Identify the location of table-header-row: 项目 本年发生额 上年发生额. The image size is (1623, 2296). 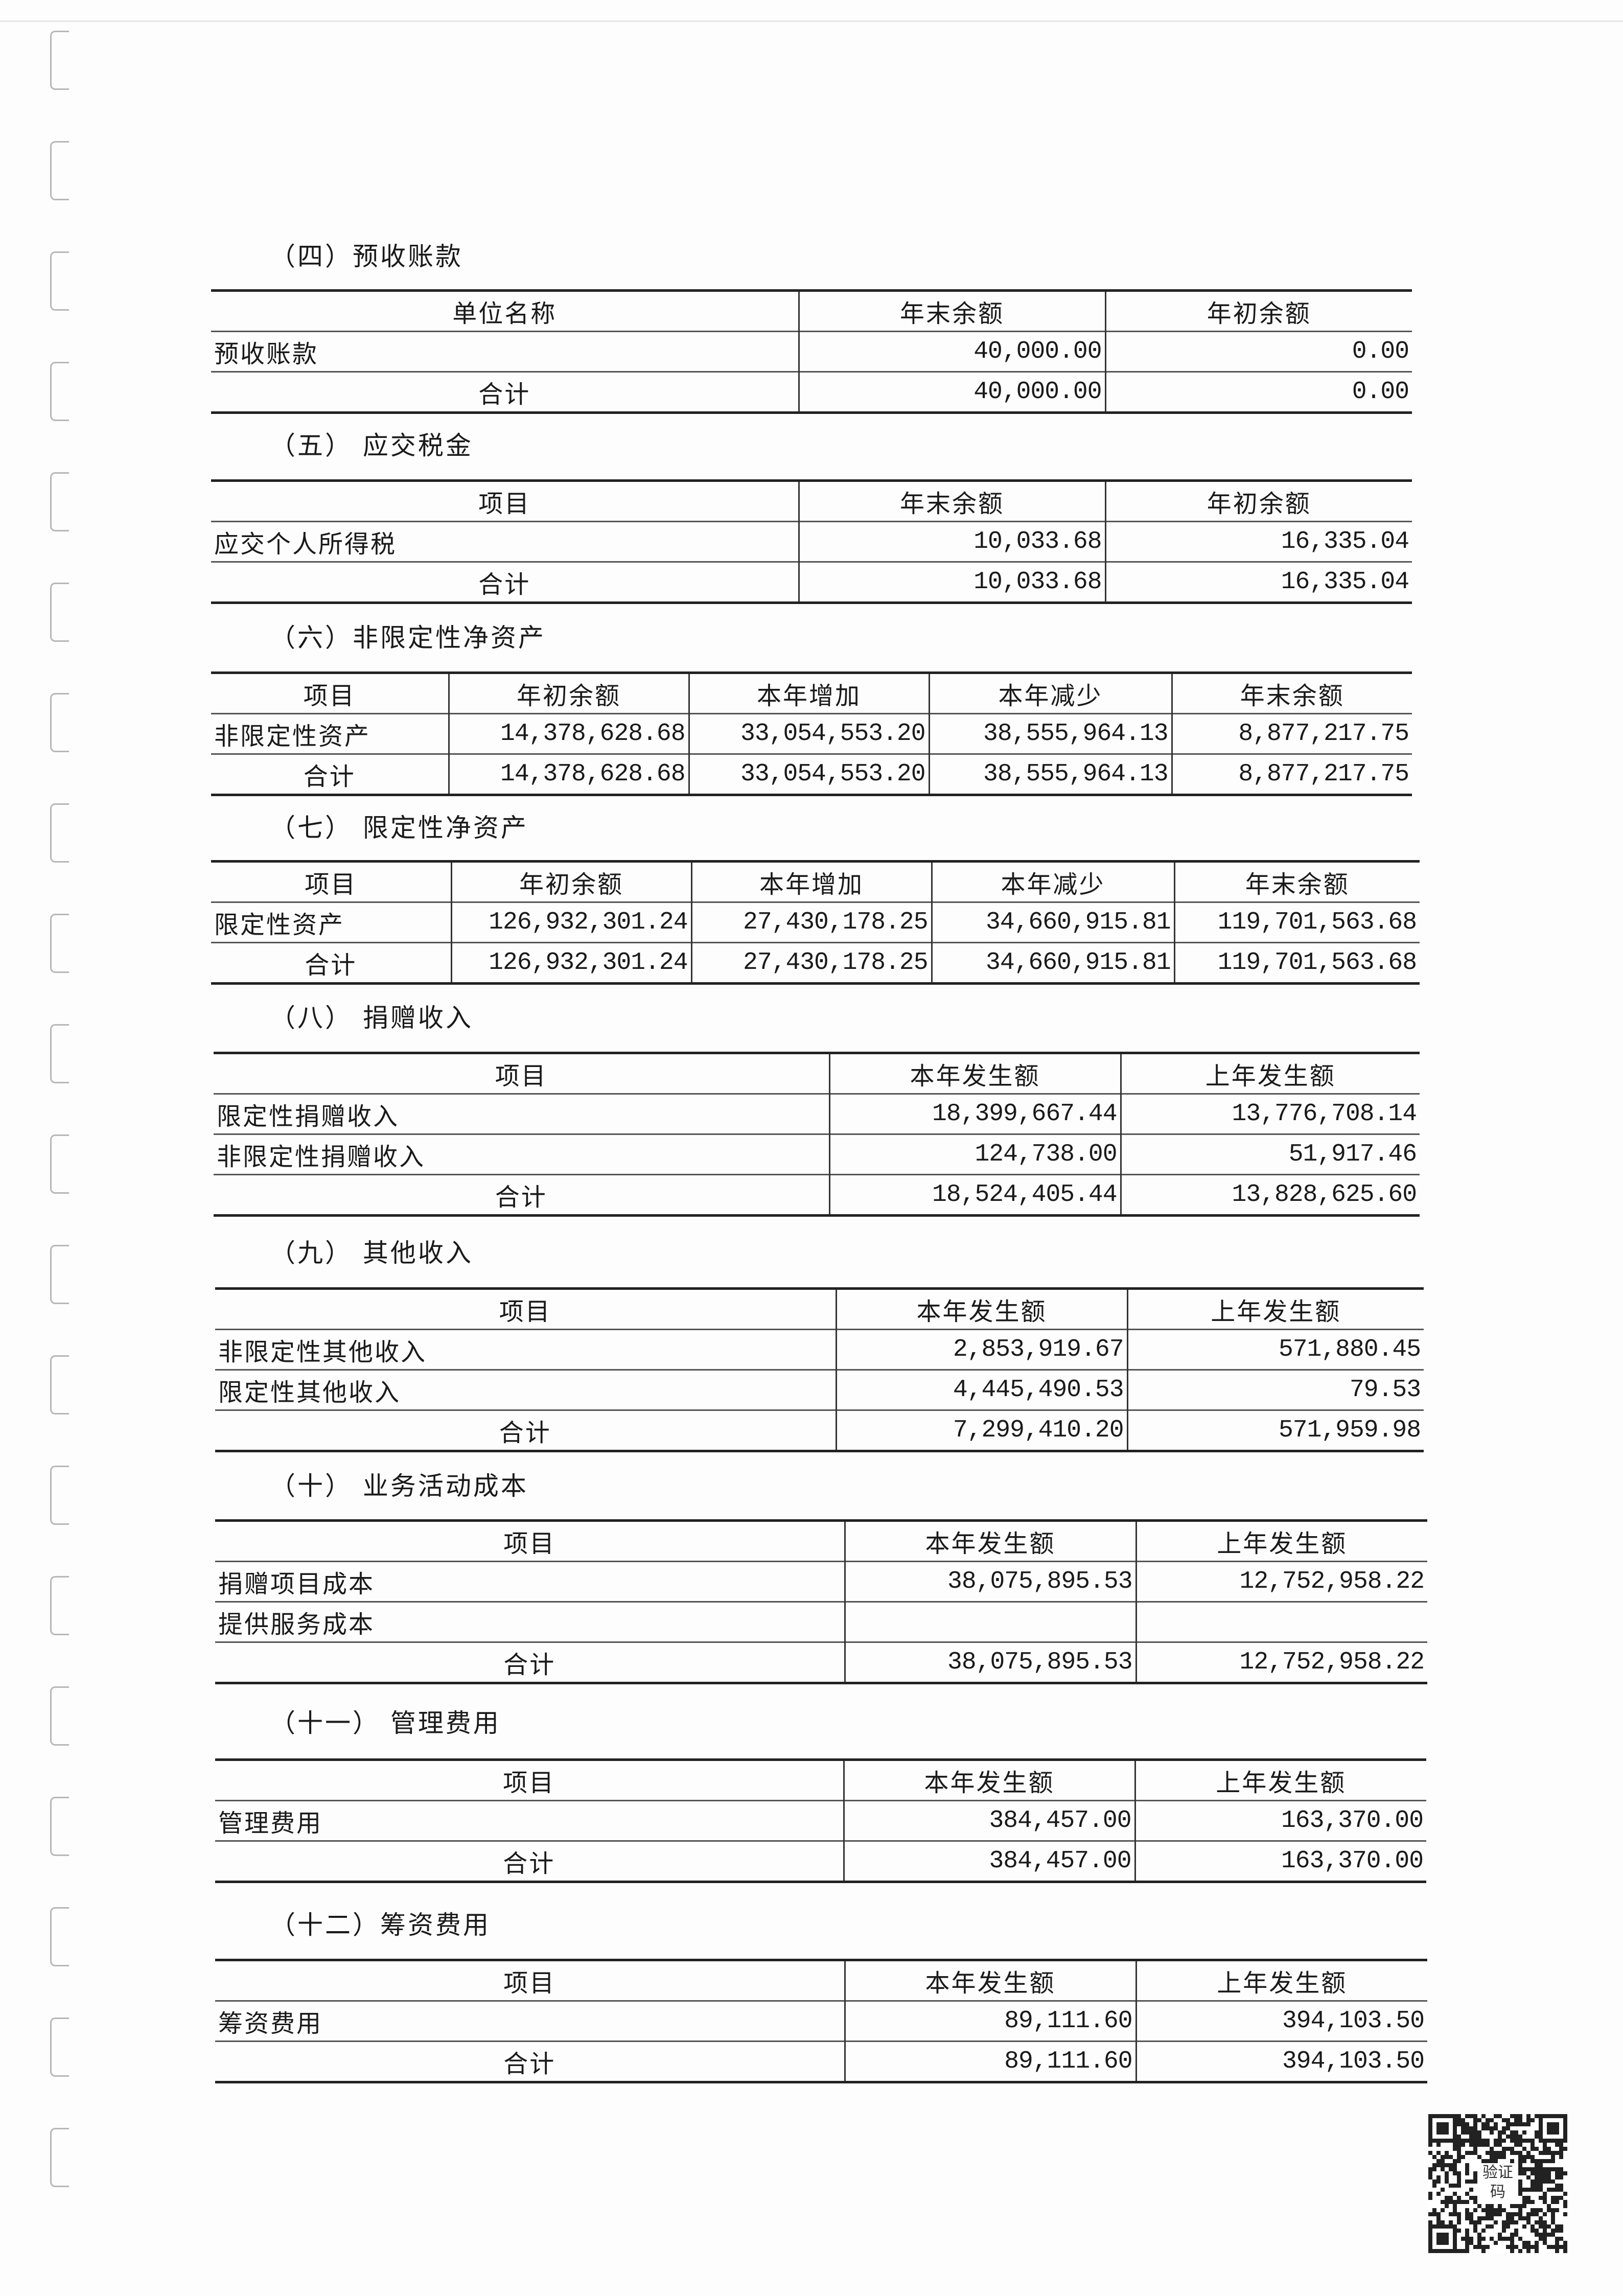
(820, 1780).